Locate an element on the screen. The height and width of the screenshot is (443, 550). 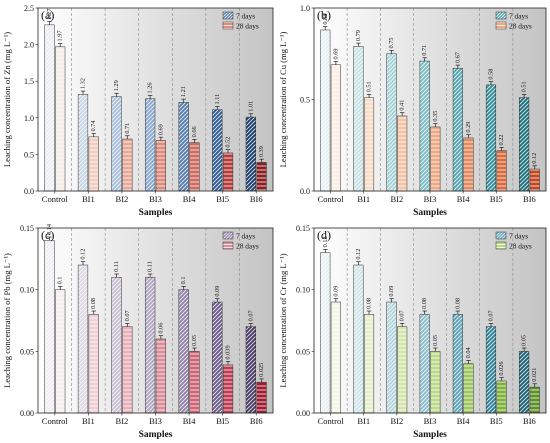
panel-label: (c) is located at coordinates (47, 235).